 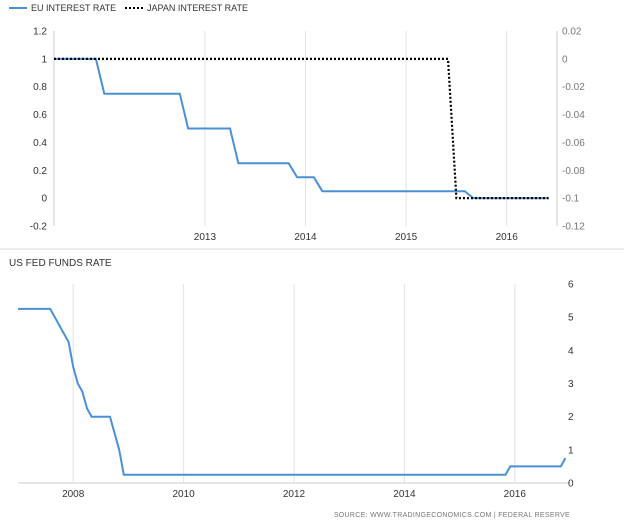 I want to click on top-chart-left-axis: 1.2 1 0.8 0.6 0.4 0.2 0 -0.2, so click(x=39, y=130).